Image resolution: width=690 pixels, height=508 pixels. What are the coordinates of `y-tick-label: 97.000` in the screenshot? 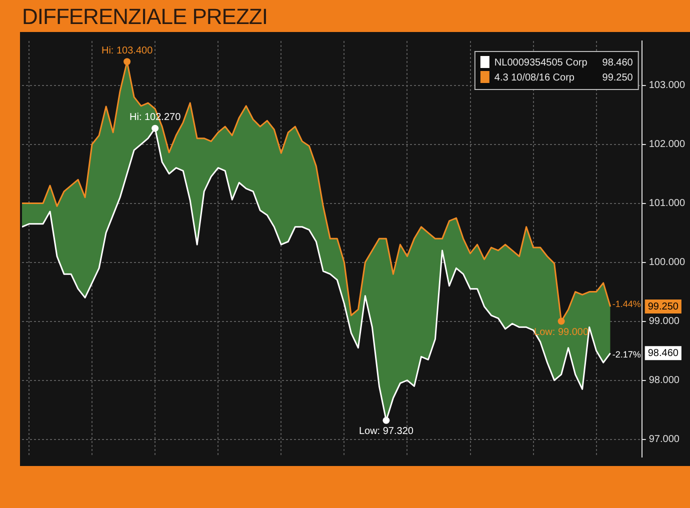 It's located at (664, 440).